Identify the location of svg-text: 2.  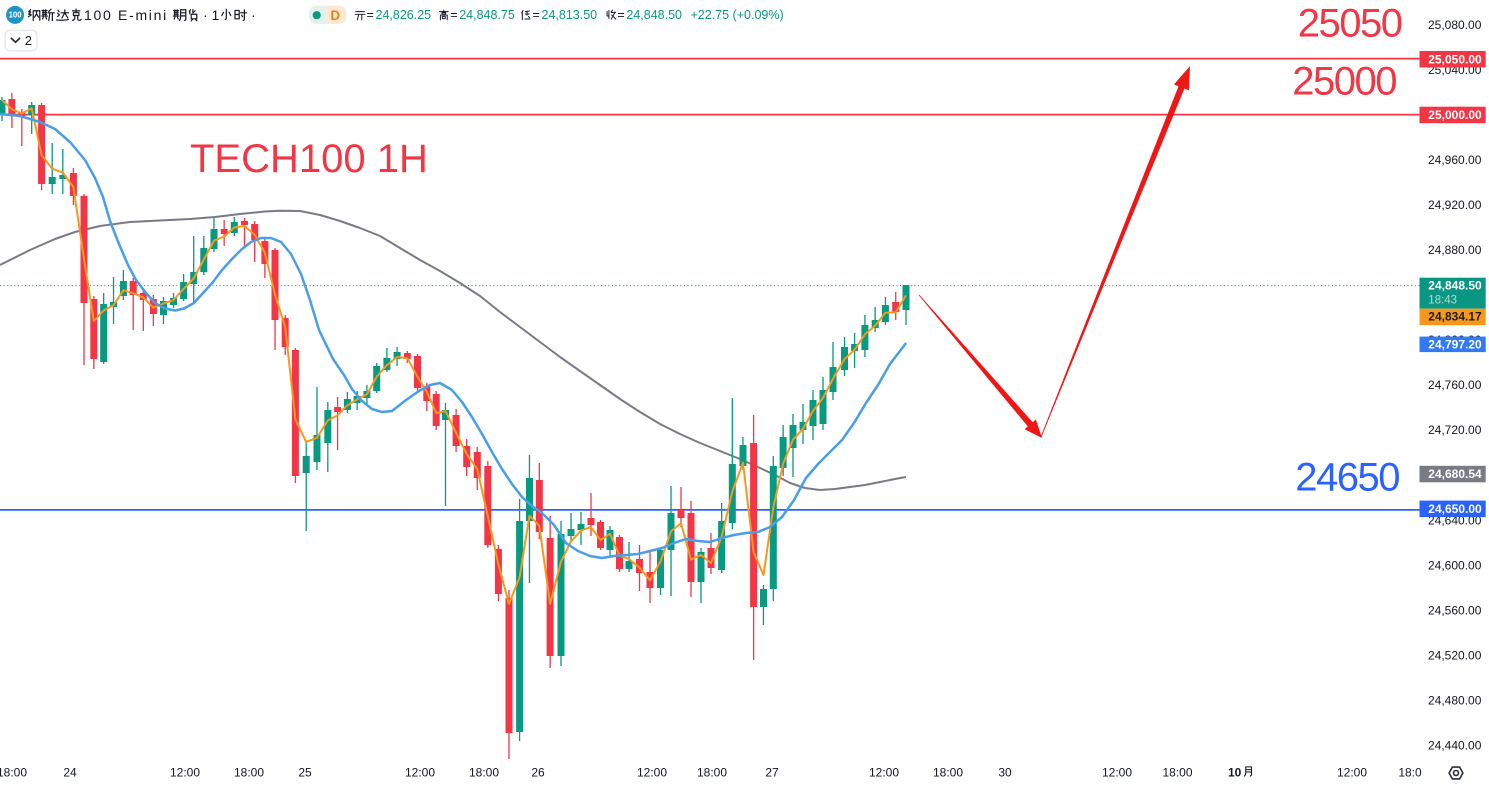
(28, 40).